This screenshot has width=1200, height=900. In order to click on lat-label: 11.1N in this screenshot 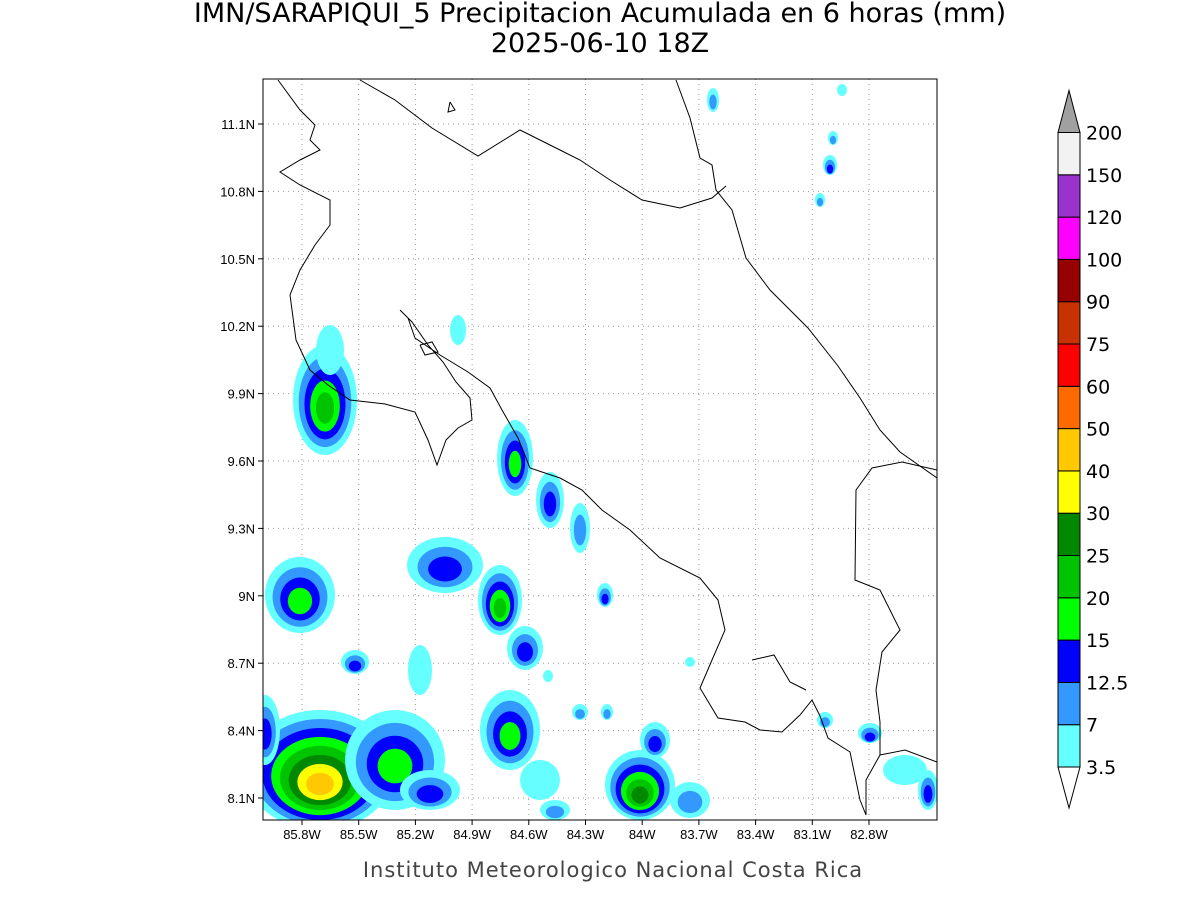, I will do `click(238, 124)`.